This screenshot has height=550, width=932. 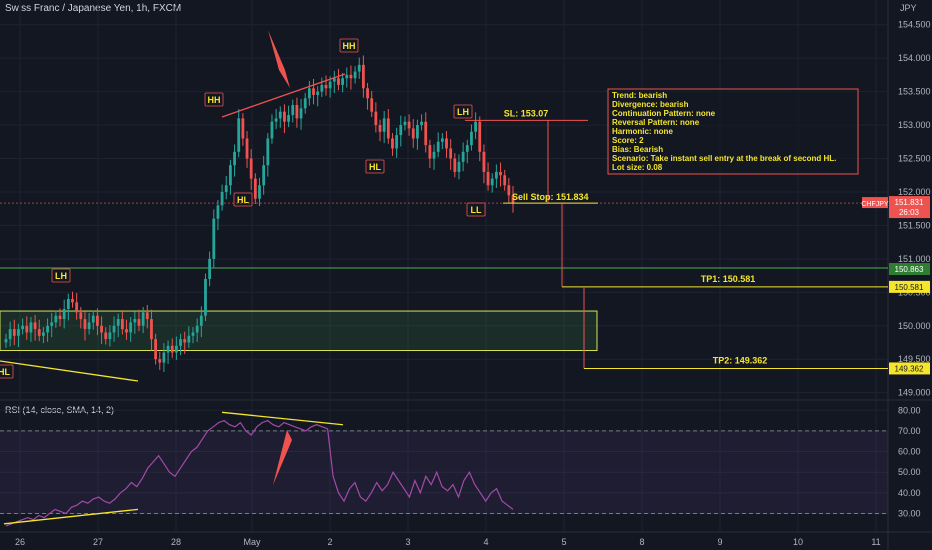 What do you see at coordinates (914, 159) in the screenshot?
I see `price-tick-label: 152.500` at bounding box center [914, 159].